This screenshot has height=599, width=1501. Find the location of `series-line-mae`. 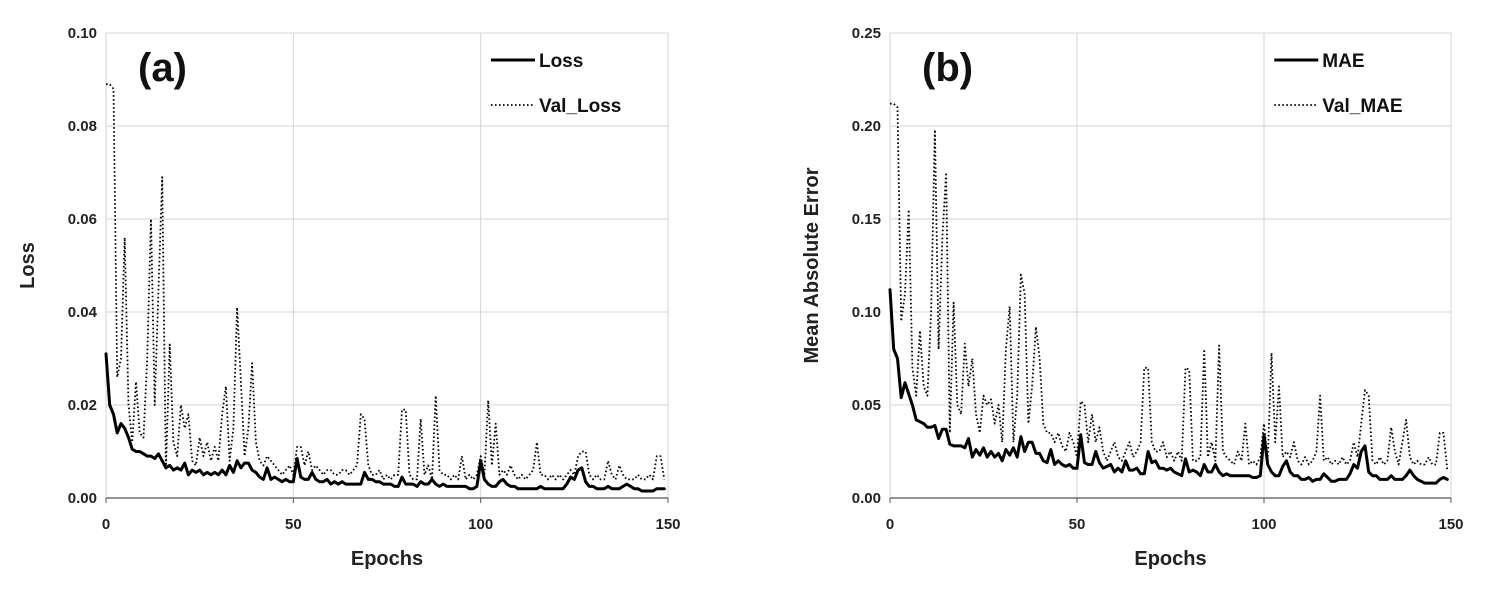

series-line-mae is located at coordinates (1168, 386).